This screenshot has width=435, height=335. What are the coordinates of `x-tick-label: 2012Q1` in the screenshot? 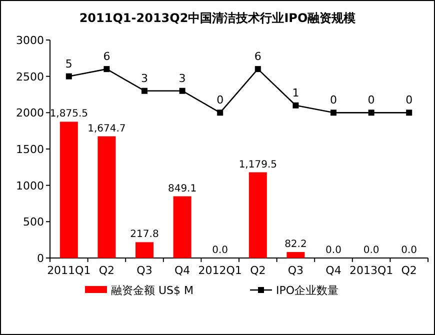 It's located at (220, 270).